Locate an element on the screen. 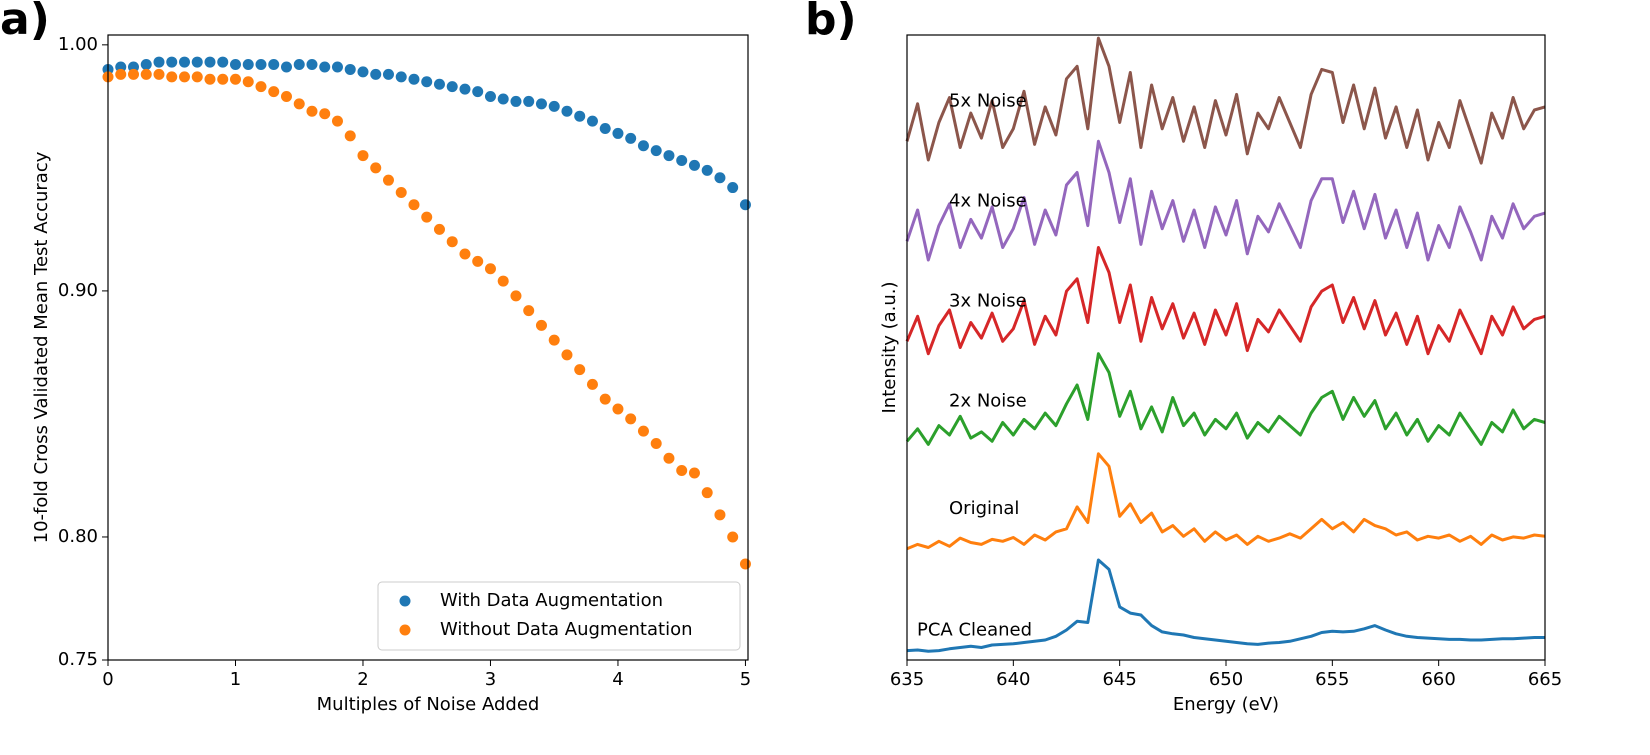  x-tick-label: 2 is located at coordinates (362, 679).